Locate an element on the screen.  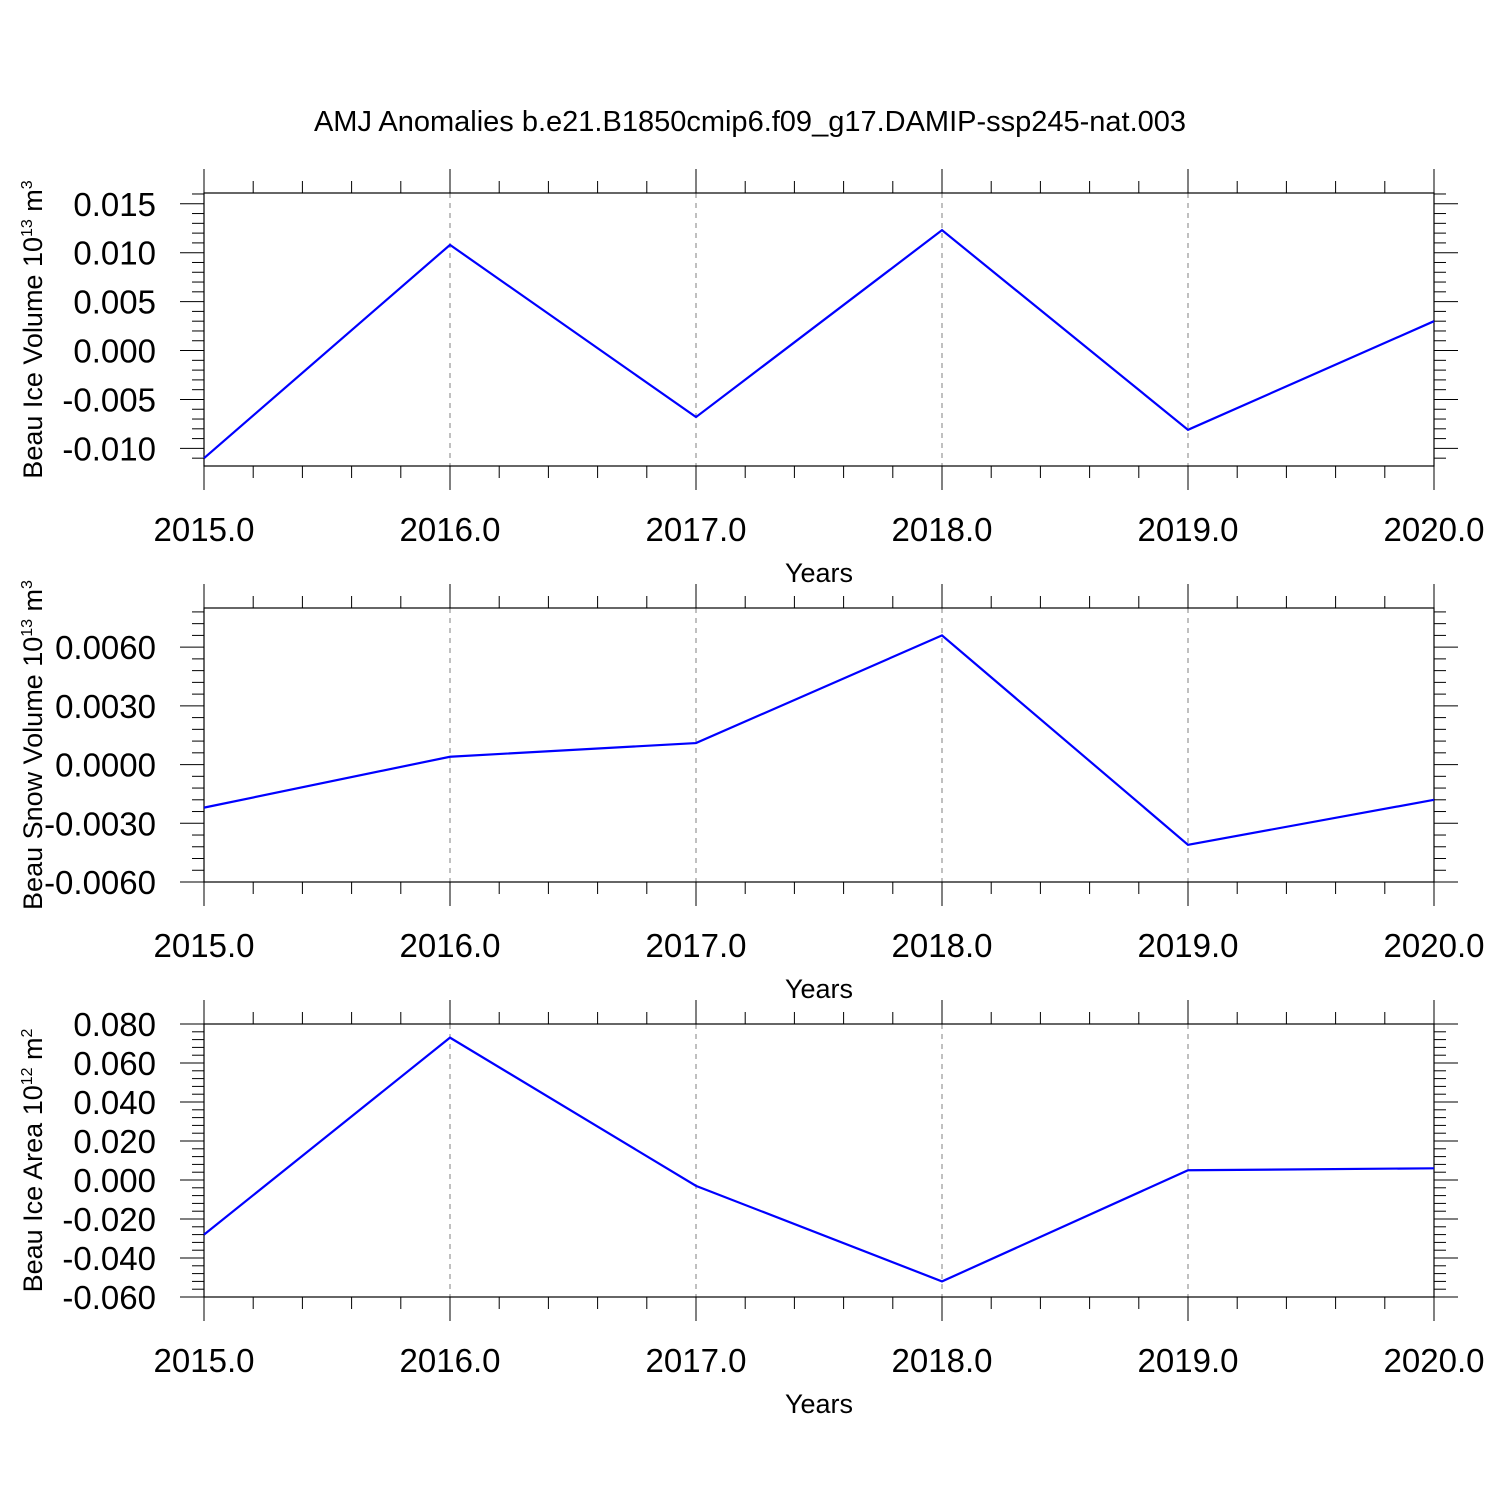
y-tick-label: -0.0060 is located at coordinates (100, 882).